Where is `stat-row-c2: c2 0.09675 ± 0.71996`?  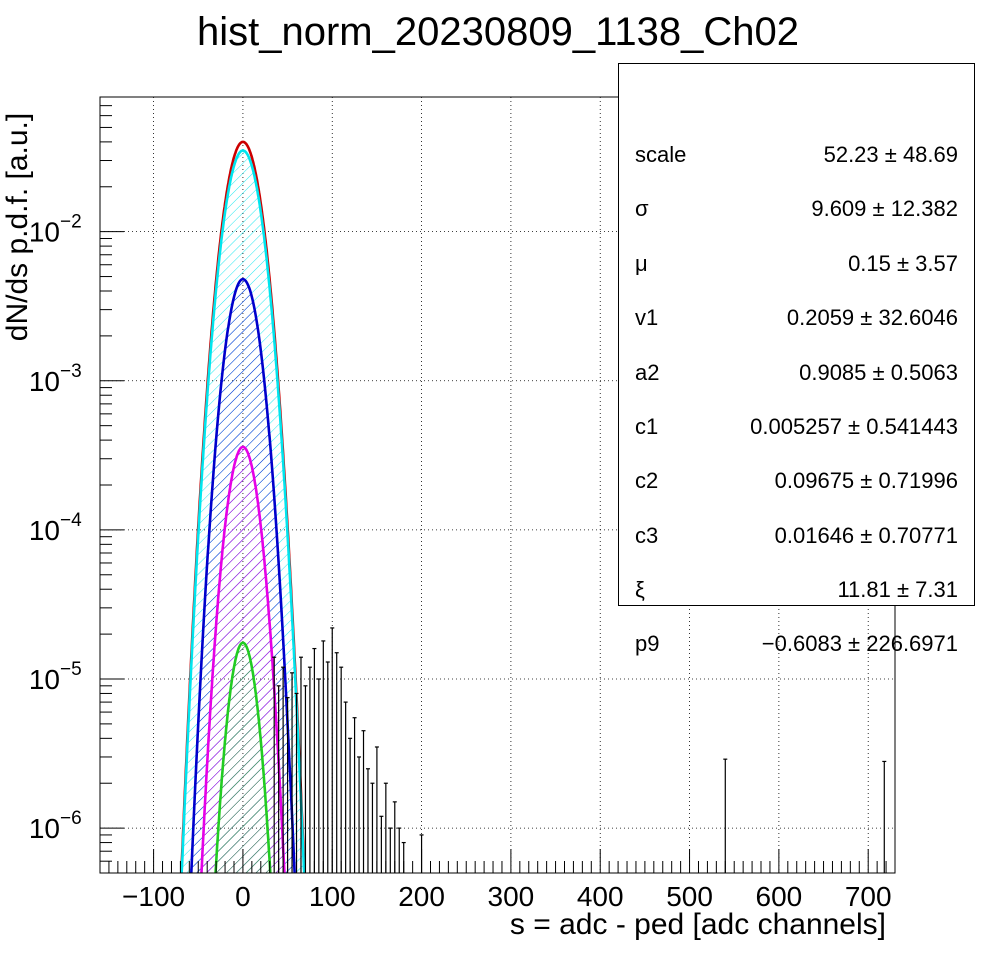
stat-row-c2: c2 0.09675 ± 0.71996 is located at coordinates (796, 481).